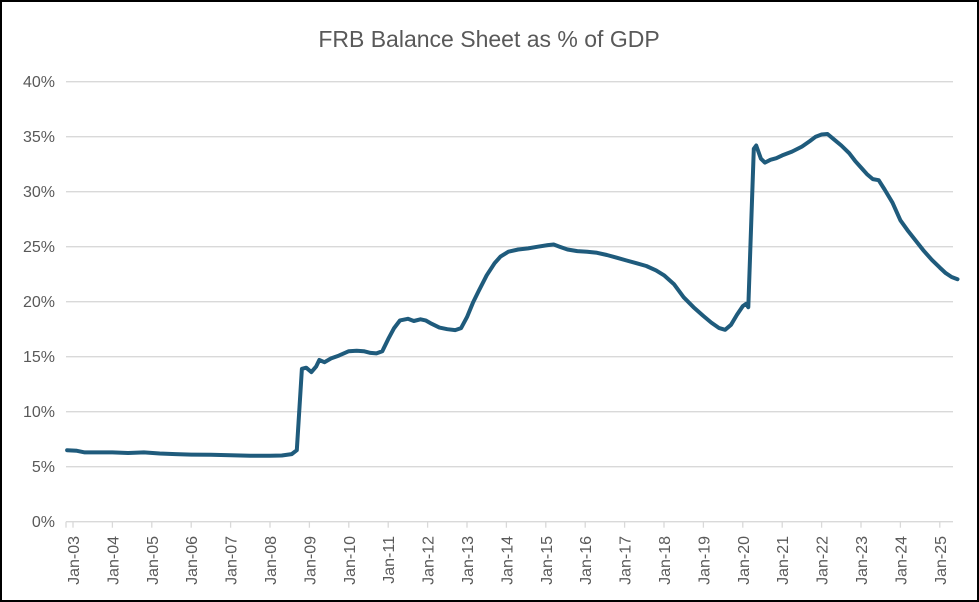  What do you see at coordinates (626, 560) in the screenshot?
I see `x-axis-tick-label: Jan-17` at bounding box center [626, 560].